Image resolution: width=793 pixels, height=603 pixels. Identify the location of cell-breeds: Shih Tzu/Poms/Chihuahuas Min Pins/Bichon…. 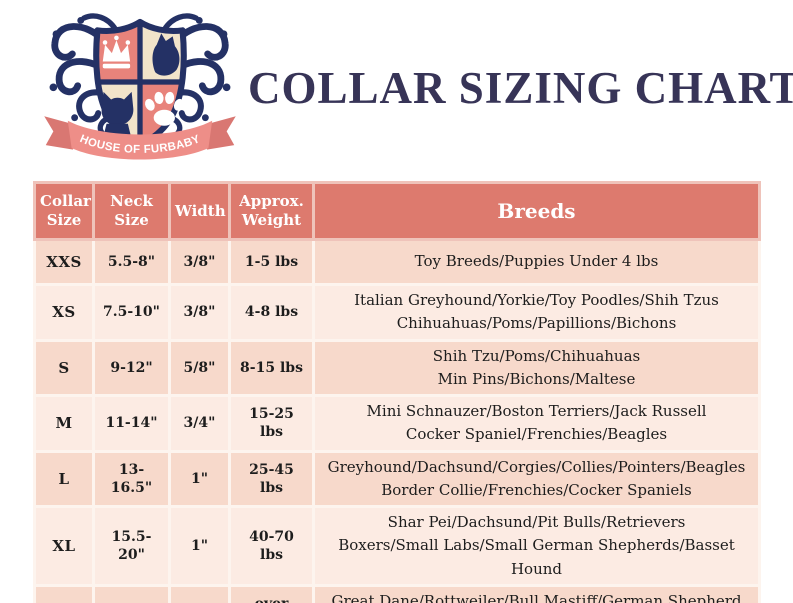
(536, 367).